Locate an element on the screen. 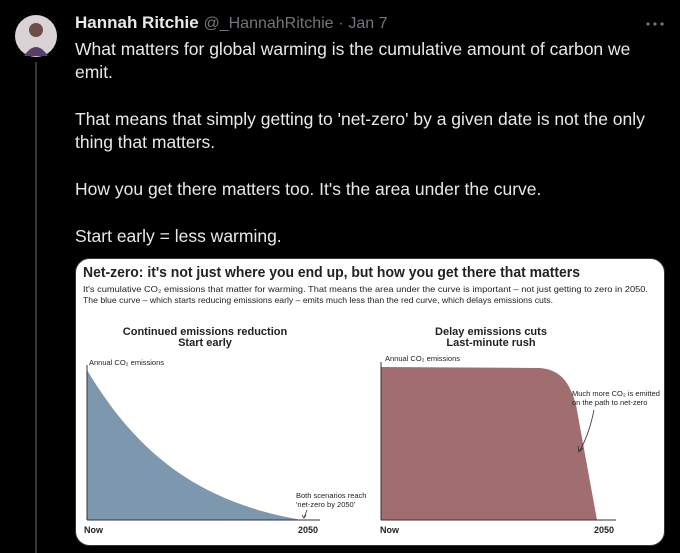  paragraph: Start early = less warming. is located at coordinates (178, 236).